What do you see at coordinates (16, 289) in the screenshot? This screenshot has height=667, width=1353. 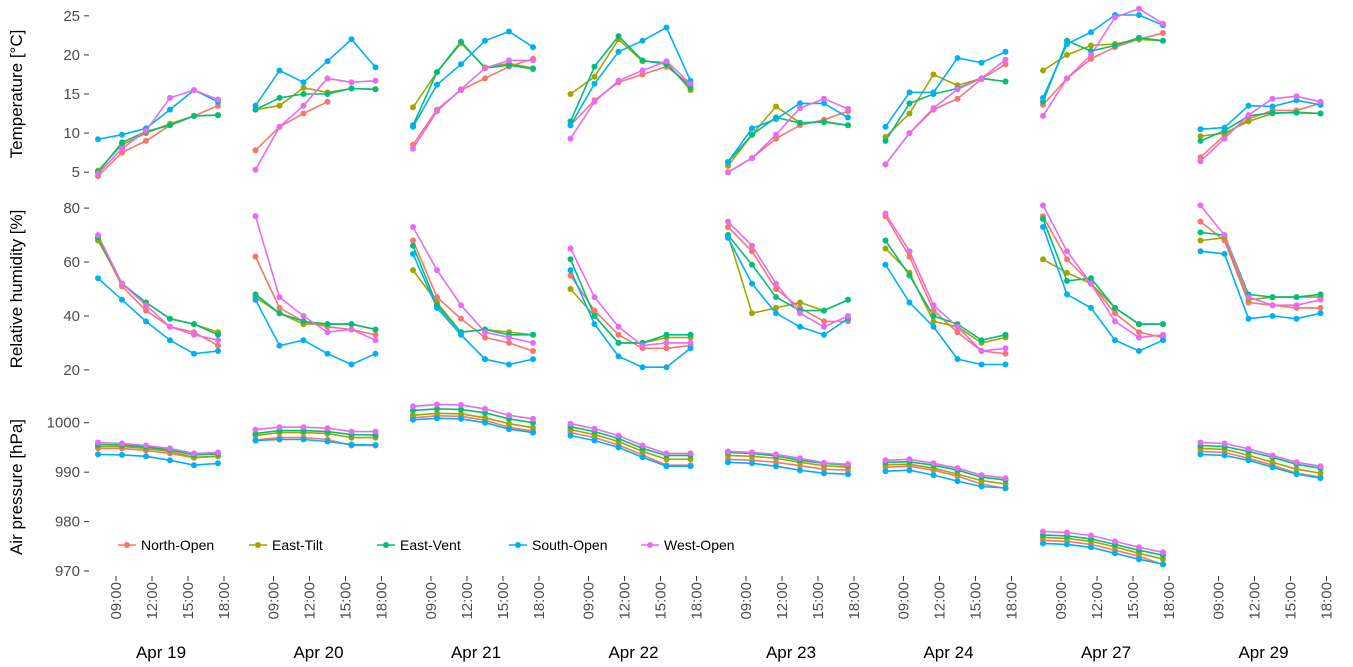 I see `y-axis-title-relative-humidity: Relative humidity [%]` at bounding box center [16, 289].